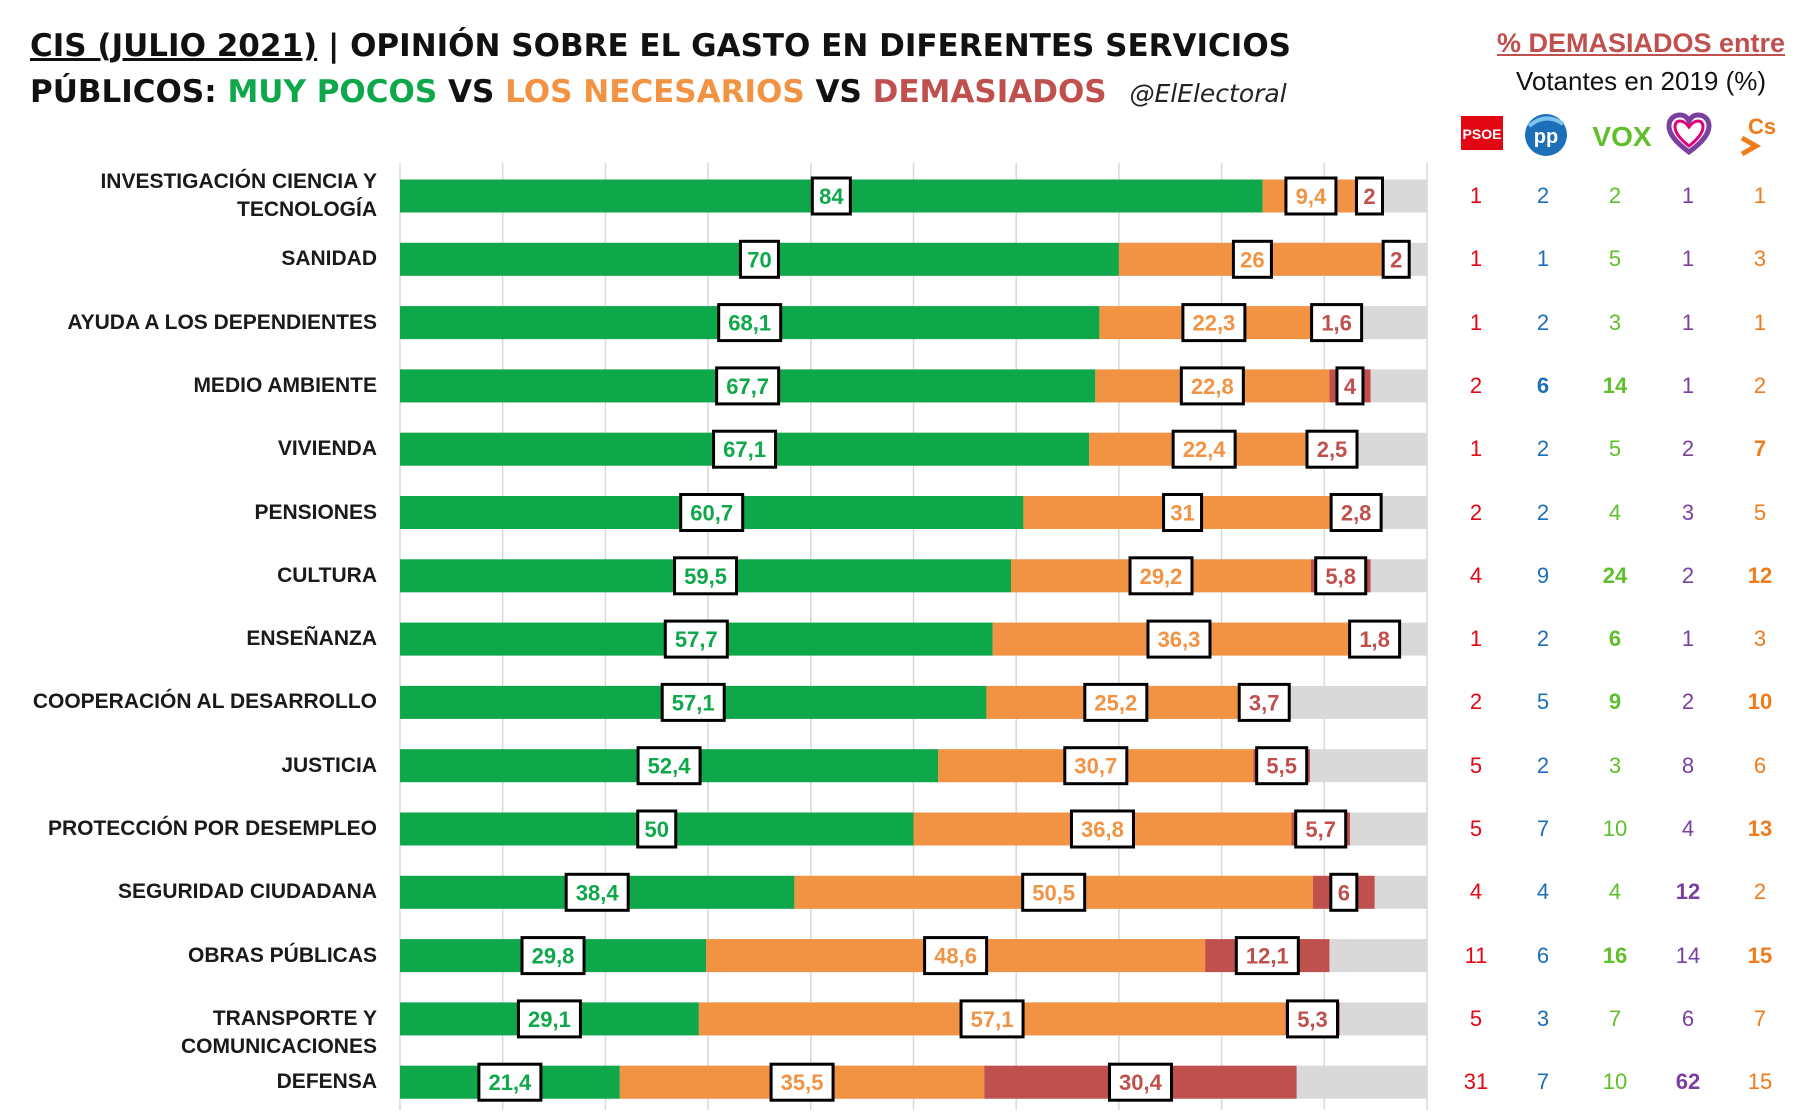 The height and width of the screenshot is (1119, 1815). I want to click on data-label-text: 35,5, so click(802, 1082).